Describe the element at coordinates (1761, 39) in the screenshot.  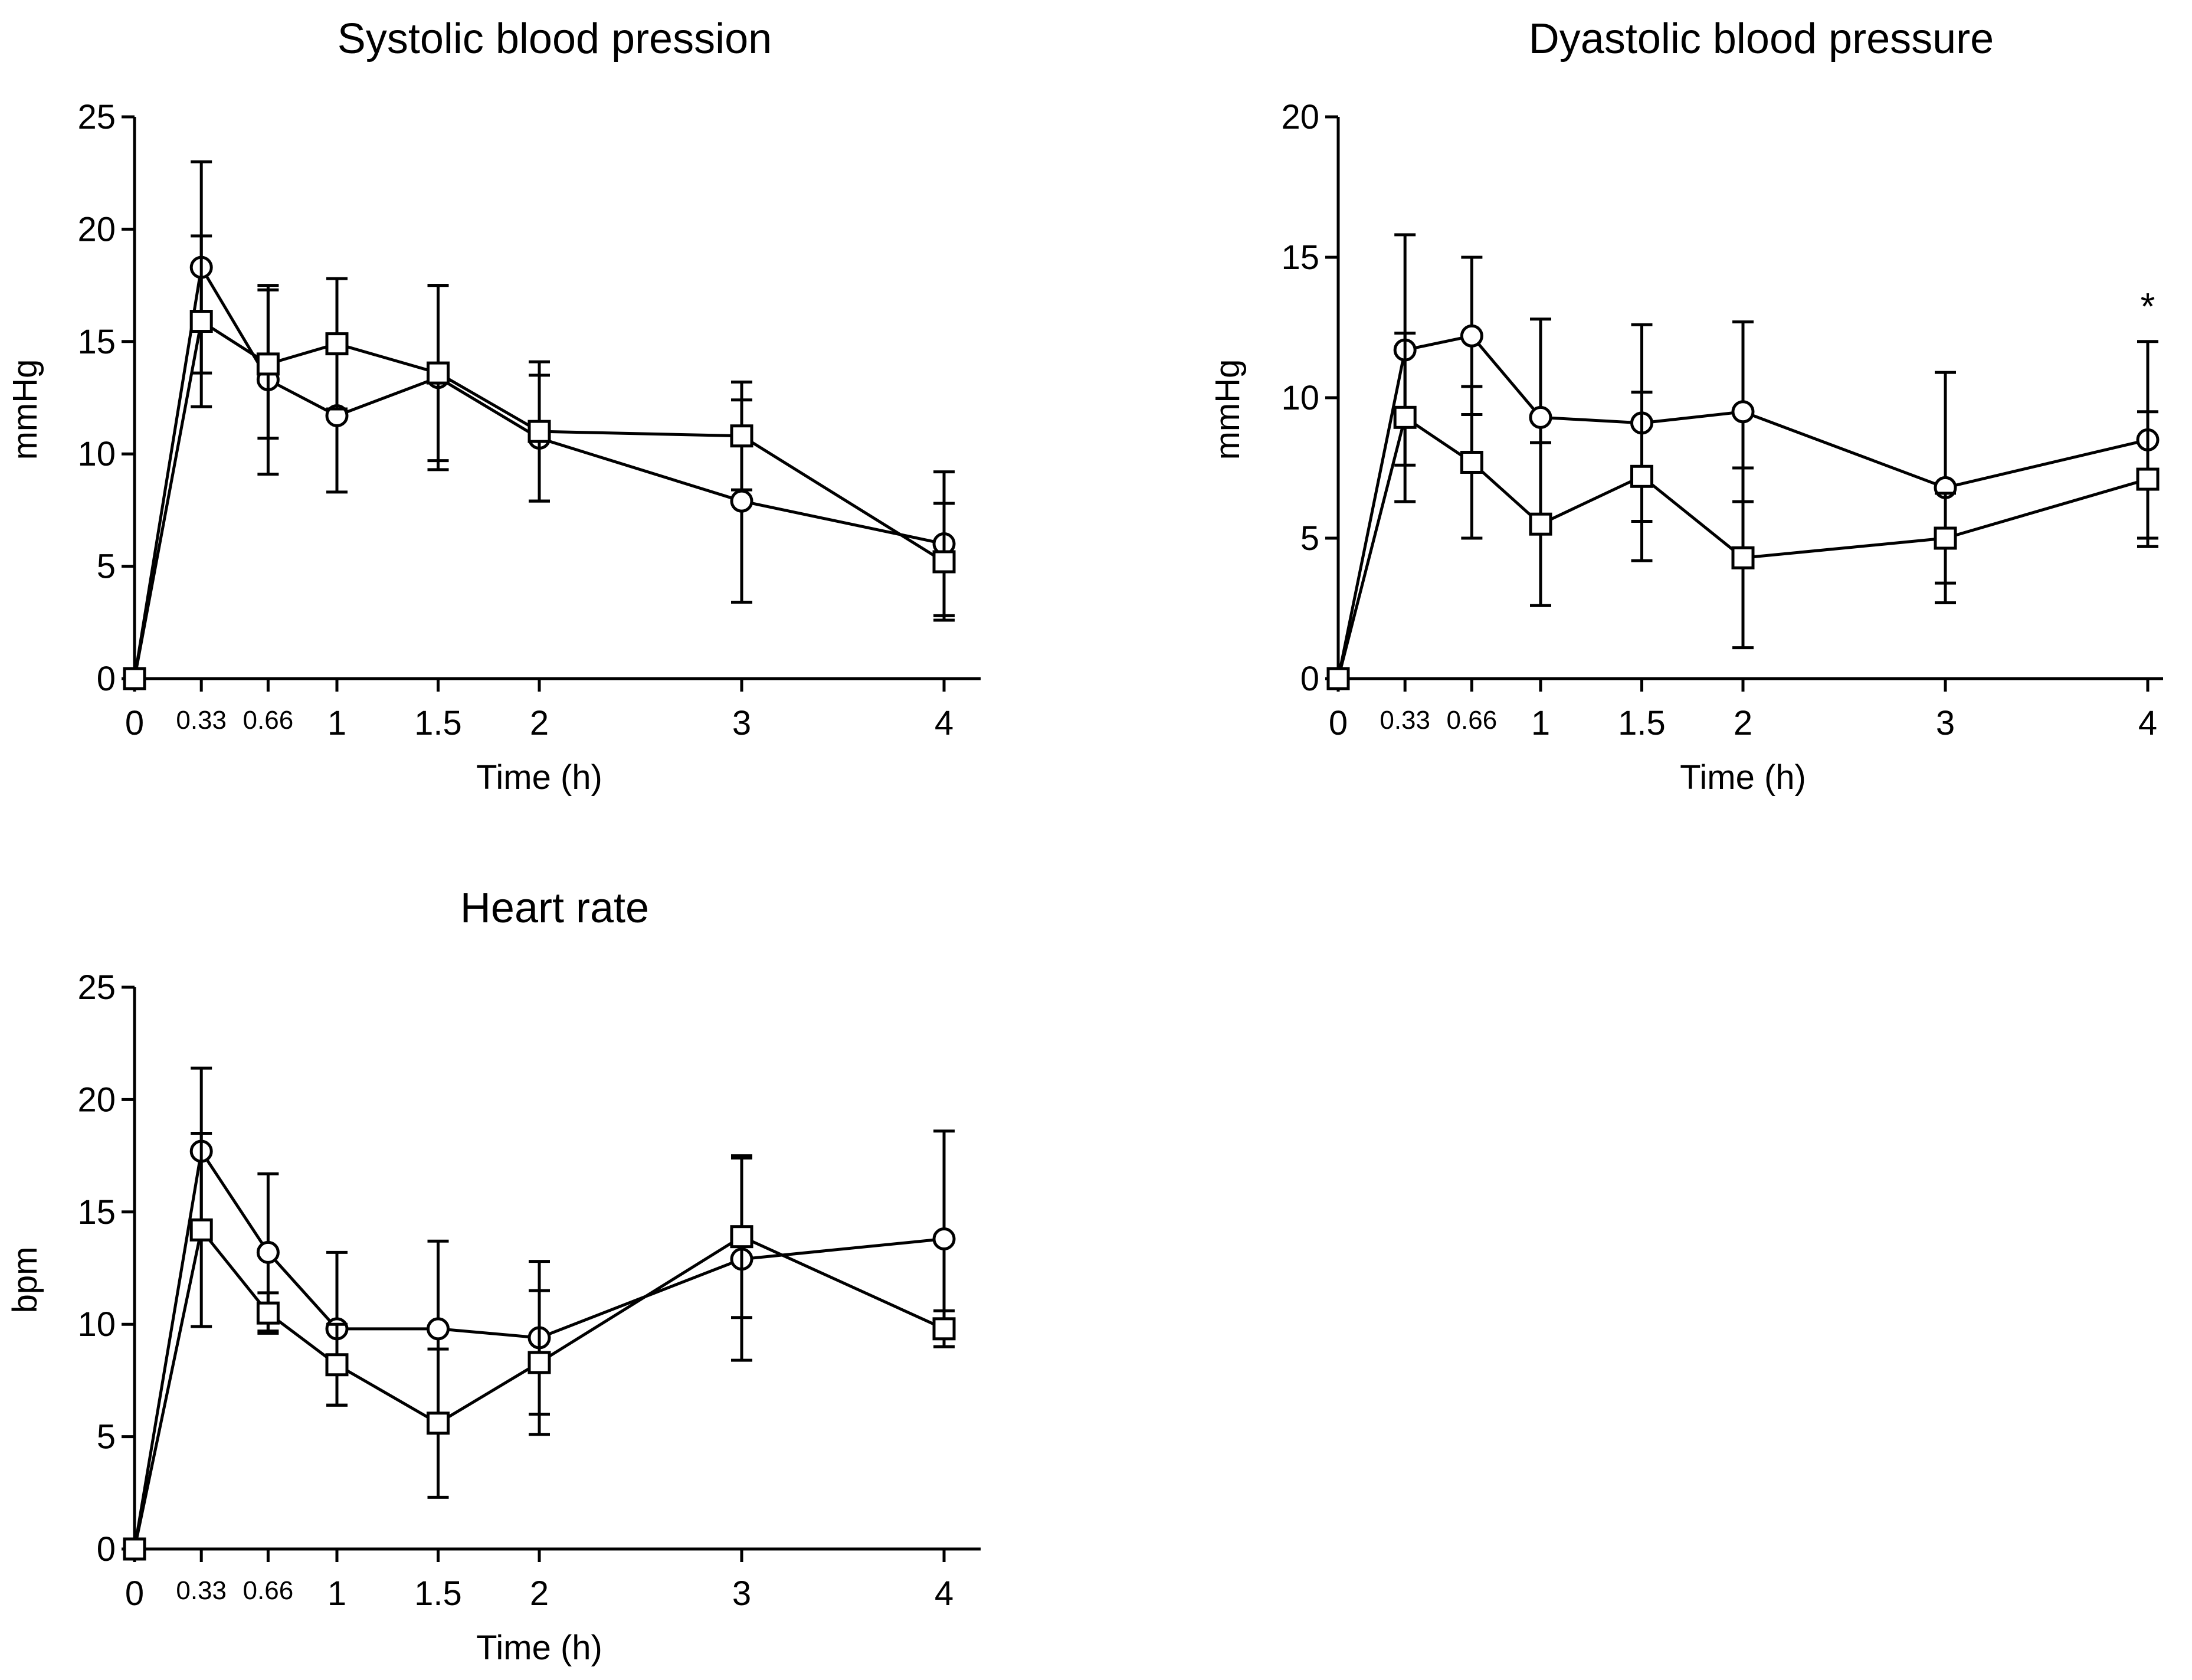
I see `chart-title: Dyastolic blood pressure` at that location.